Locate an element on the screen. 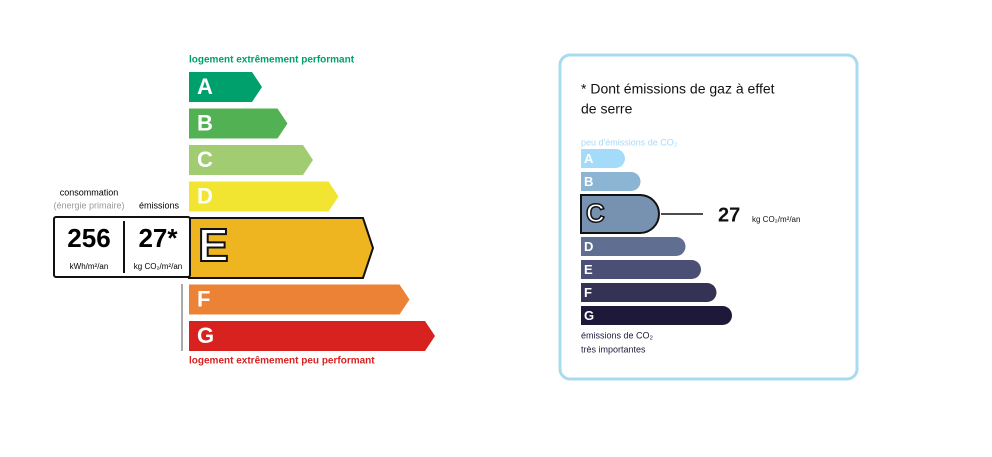 Image resolution: width=992 pixels, height=457 pixels. climate-title: de serre is located at coordinates (607, 109).